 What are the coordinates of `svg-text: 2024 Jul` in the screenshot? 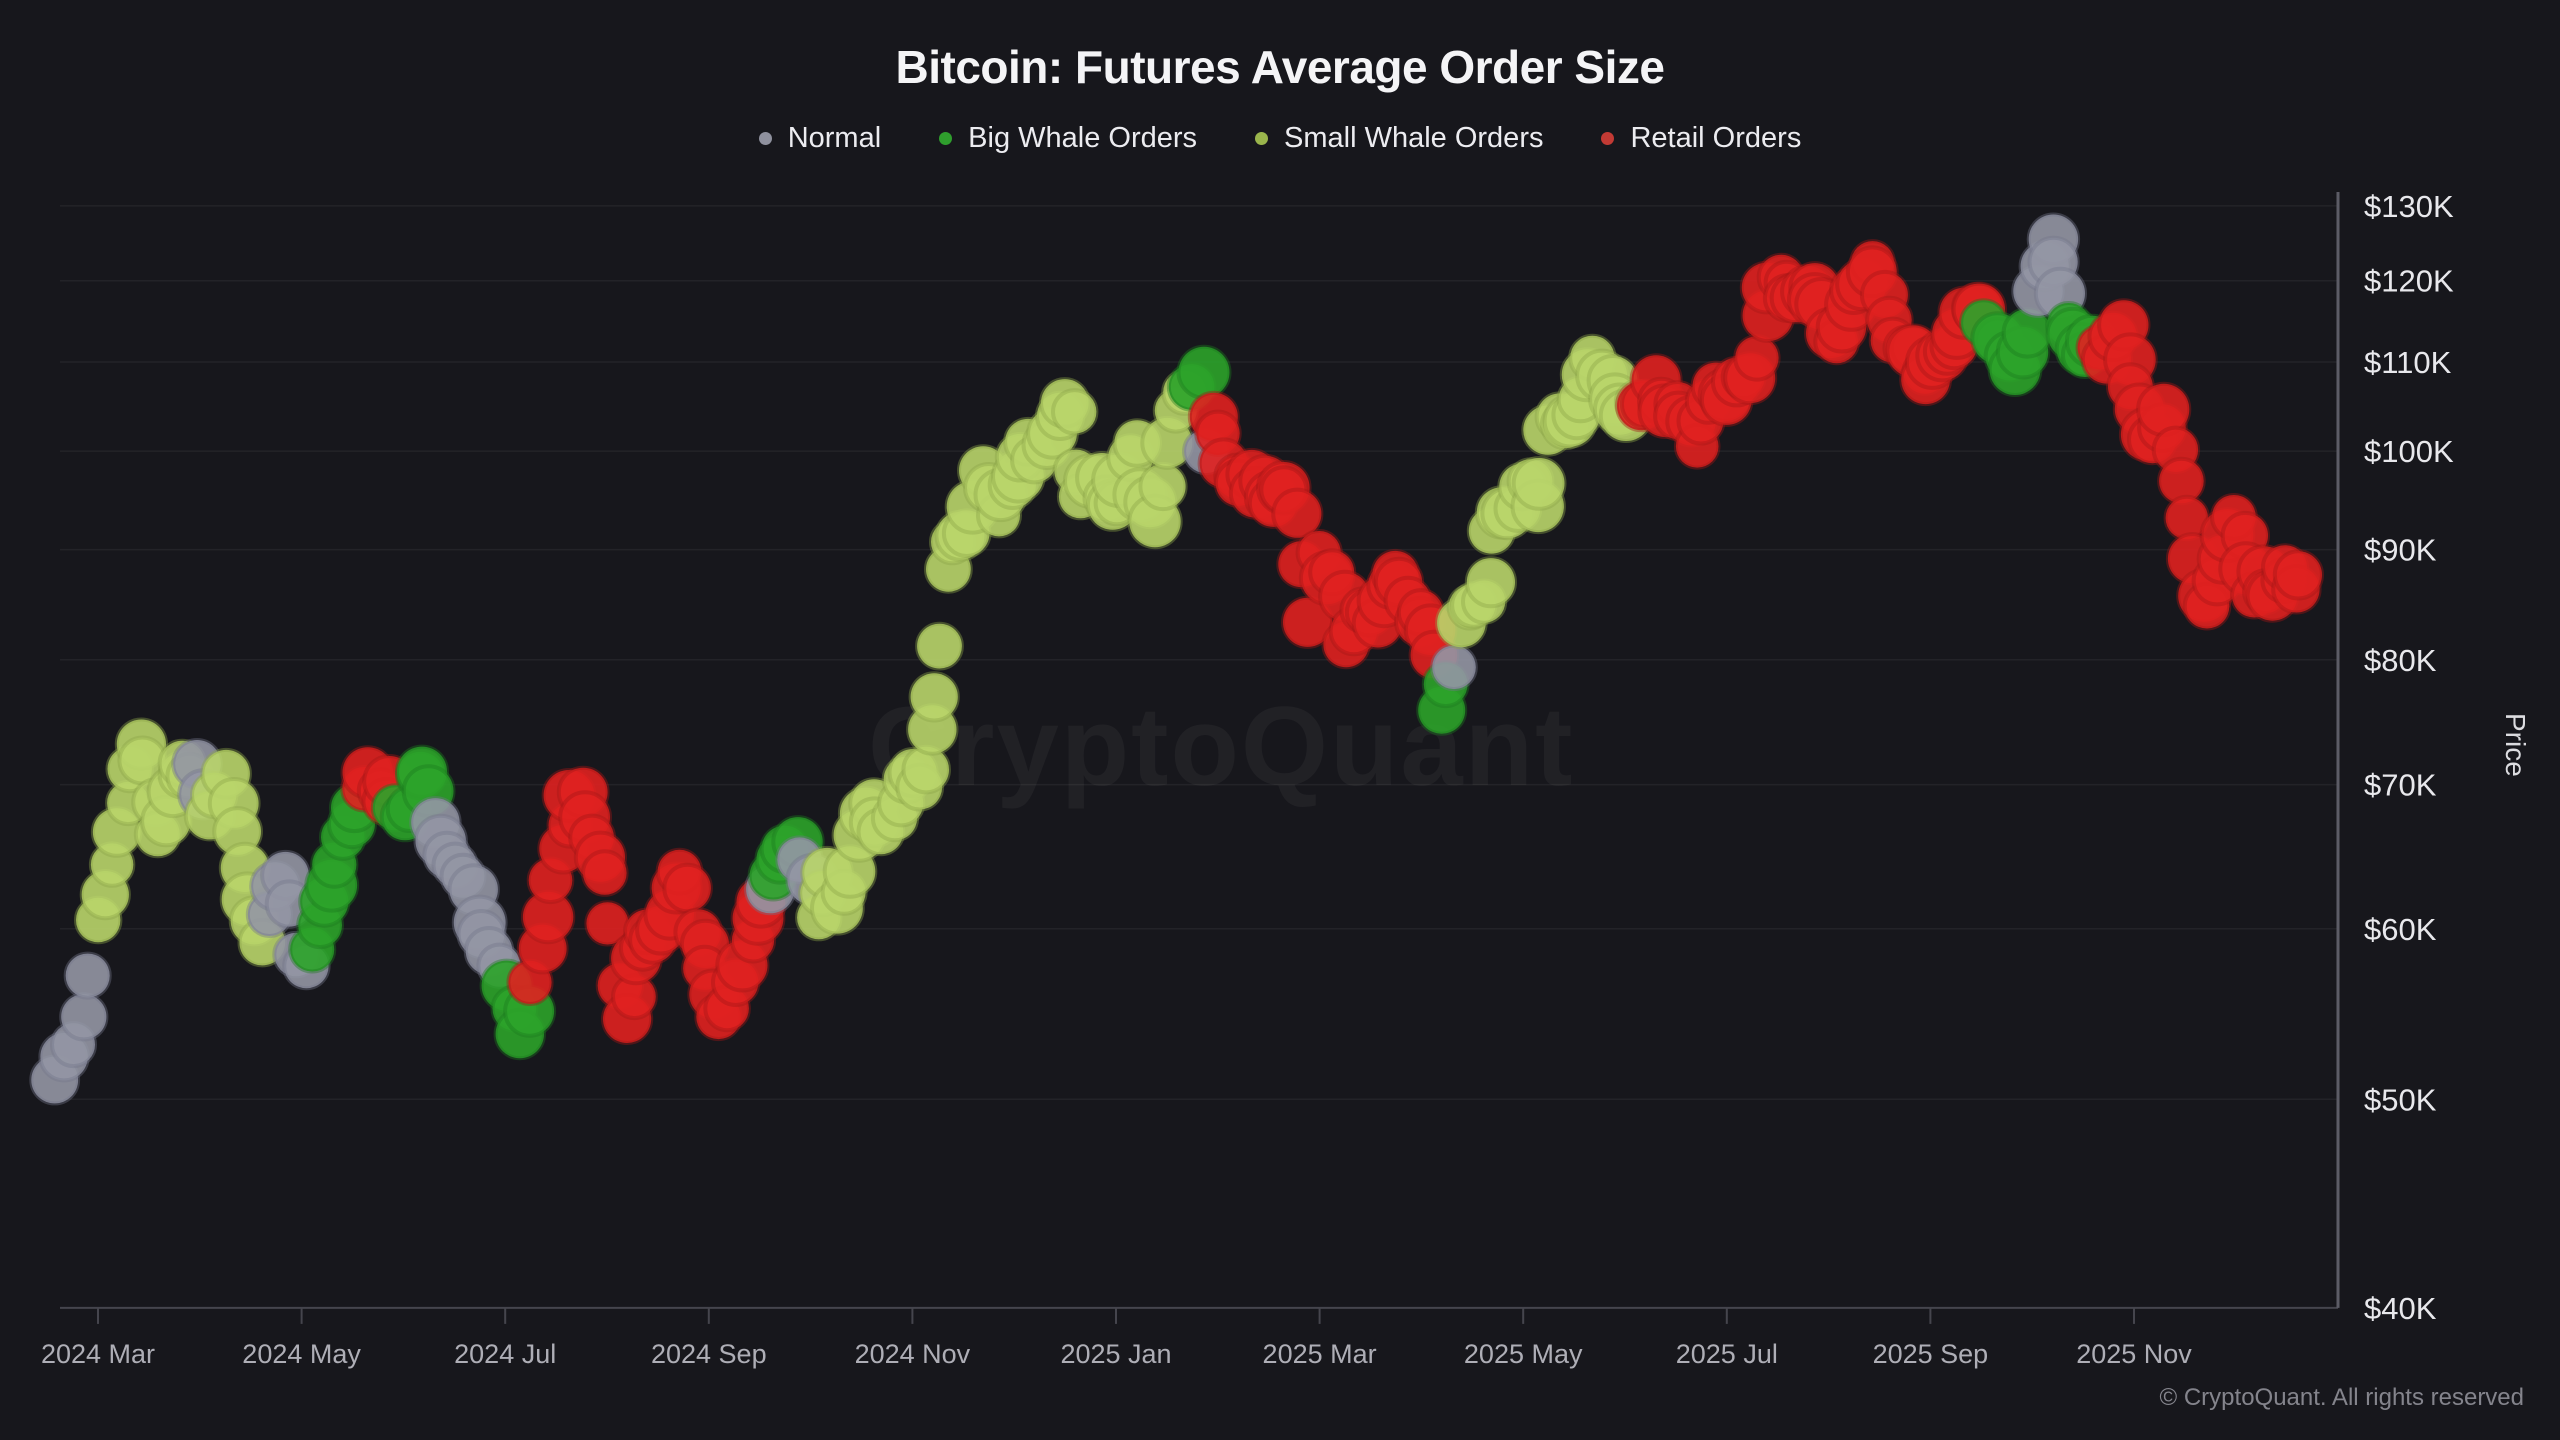 It's located at (505, 1354).